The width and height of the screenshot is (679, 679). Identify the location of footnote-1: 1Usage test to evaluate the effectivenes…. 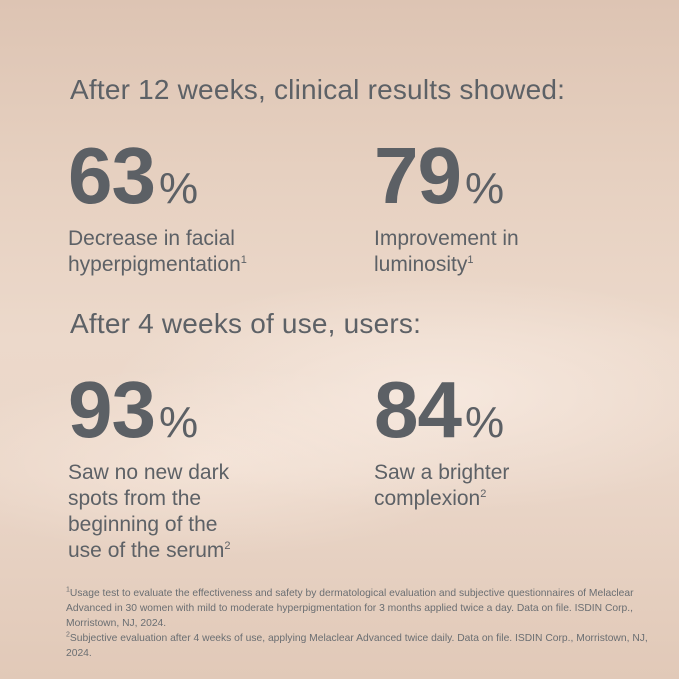
(350, 607).